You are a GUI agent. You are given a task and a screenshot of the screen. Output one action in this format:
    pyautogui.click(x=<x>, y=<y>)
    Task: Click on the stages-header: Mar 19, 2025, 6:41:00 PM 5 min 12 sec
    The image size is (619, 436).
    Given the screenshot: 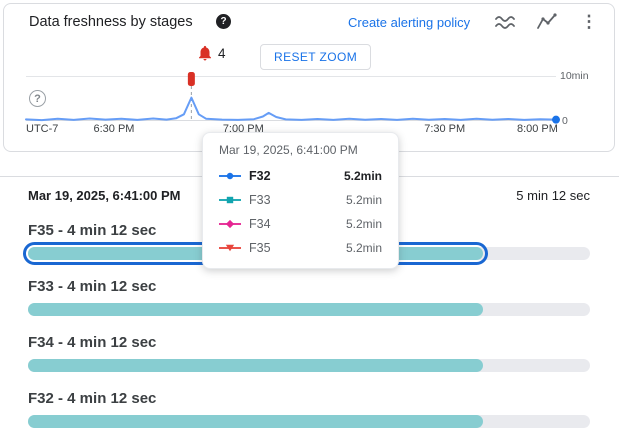 What is the action you would take?
    pyautogui.click(x=309, y=196)
    